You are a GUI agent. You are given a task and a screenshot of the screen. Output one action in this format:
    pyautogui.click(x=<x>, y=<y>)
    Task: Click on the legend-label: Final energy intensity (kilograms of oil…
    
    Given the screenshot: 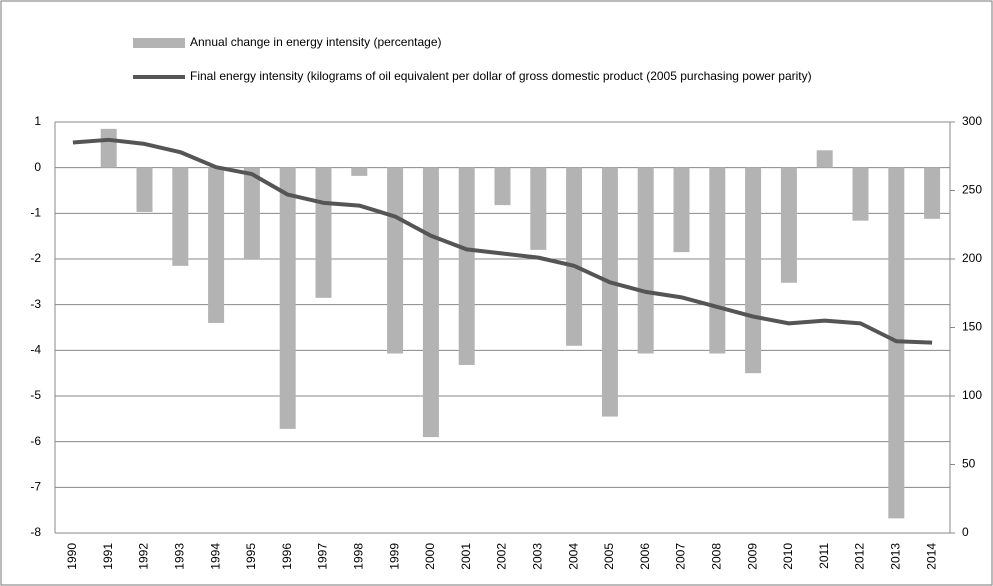 What is the action you would take?
    pyautogui.click(x=501, y=76)
    